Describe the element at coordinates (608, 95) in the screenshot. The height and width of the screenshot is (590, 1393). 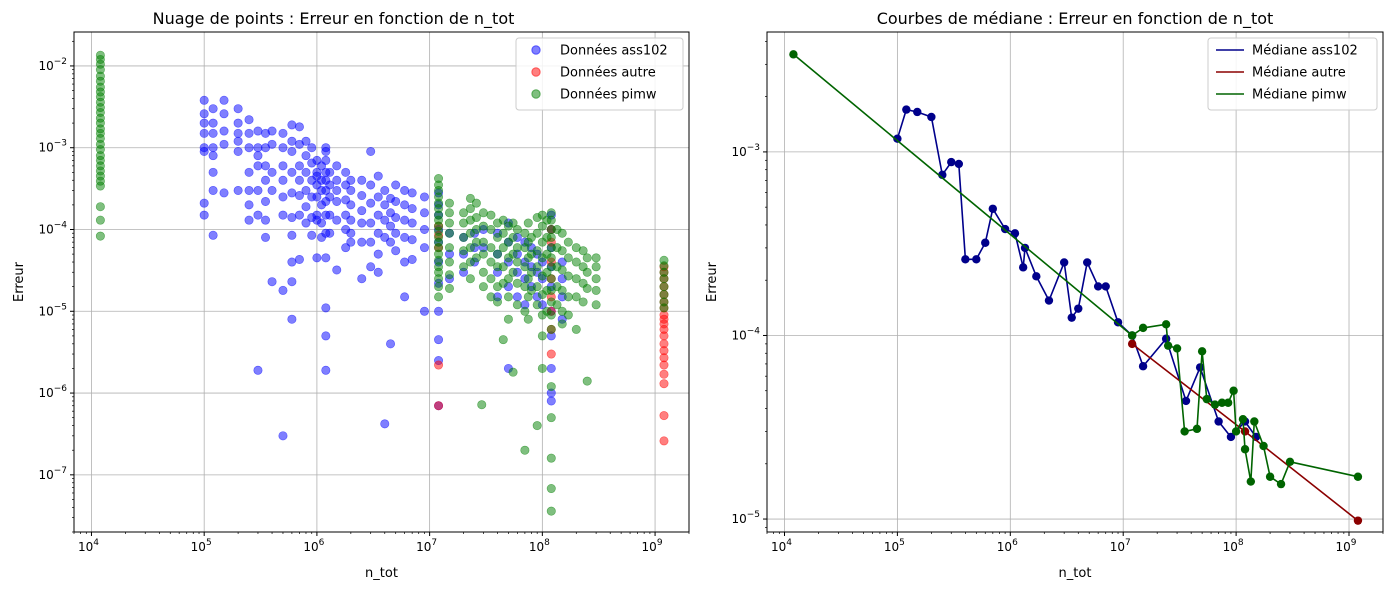
I see `legend-label-donnees-pimw: Données pimw` at that location.